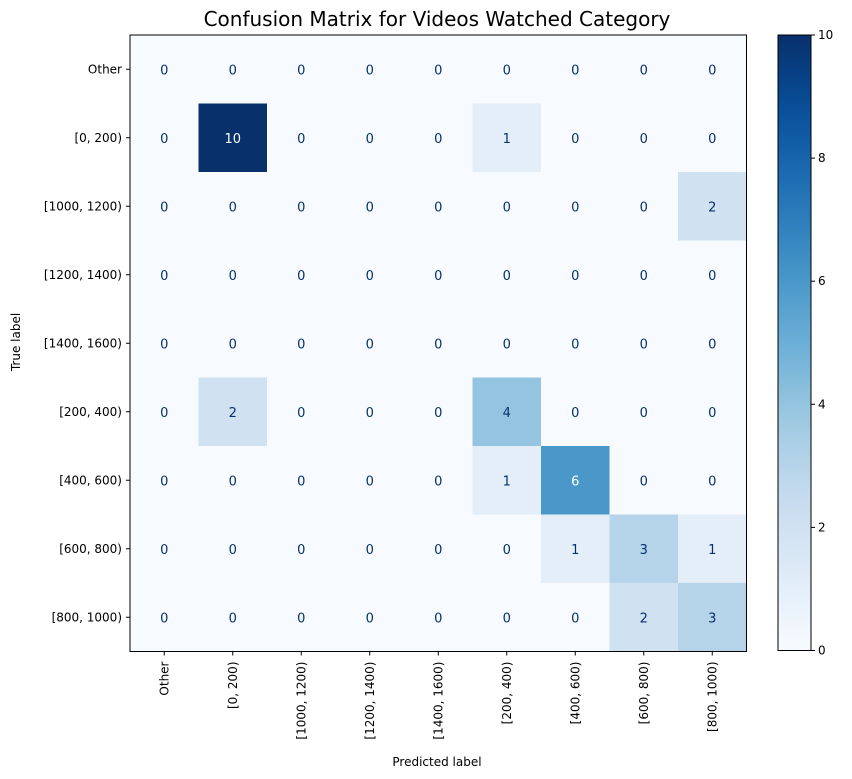 This screenshot has height=779, width=852. I want to click on colorbar-tick-label: 8, so click(822, 158).